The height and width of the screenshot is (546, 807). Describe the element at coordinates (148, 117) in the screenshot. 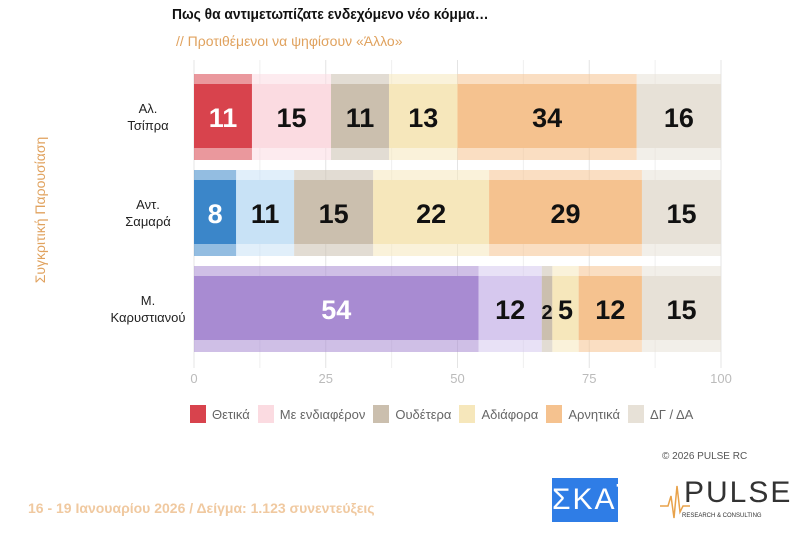

I see `category-label: Αλ. Τσίπρα` at that location.